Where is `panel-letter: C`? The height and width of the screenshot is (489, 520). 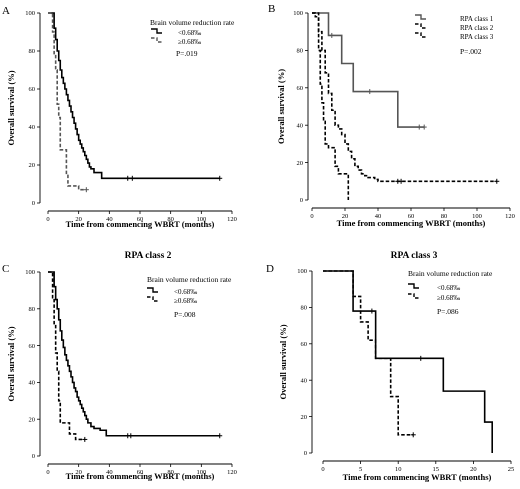
panel-letter: C is located at coordinates (5, 269).